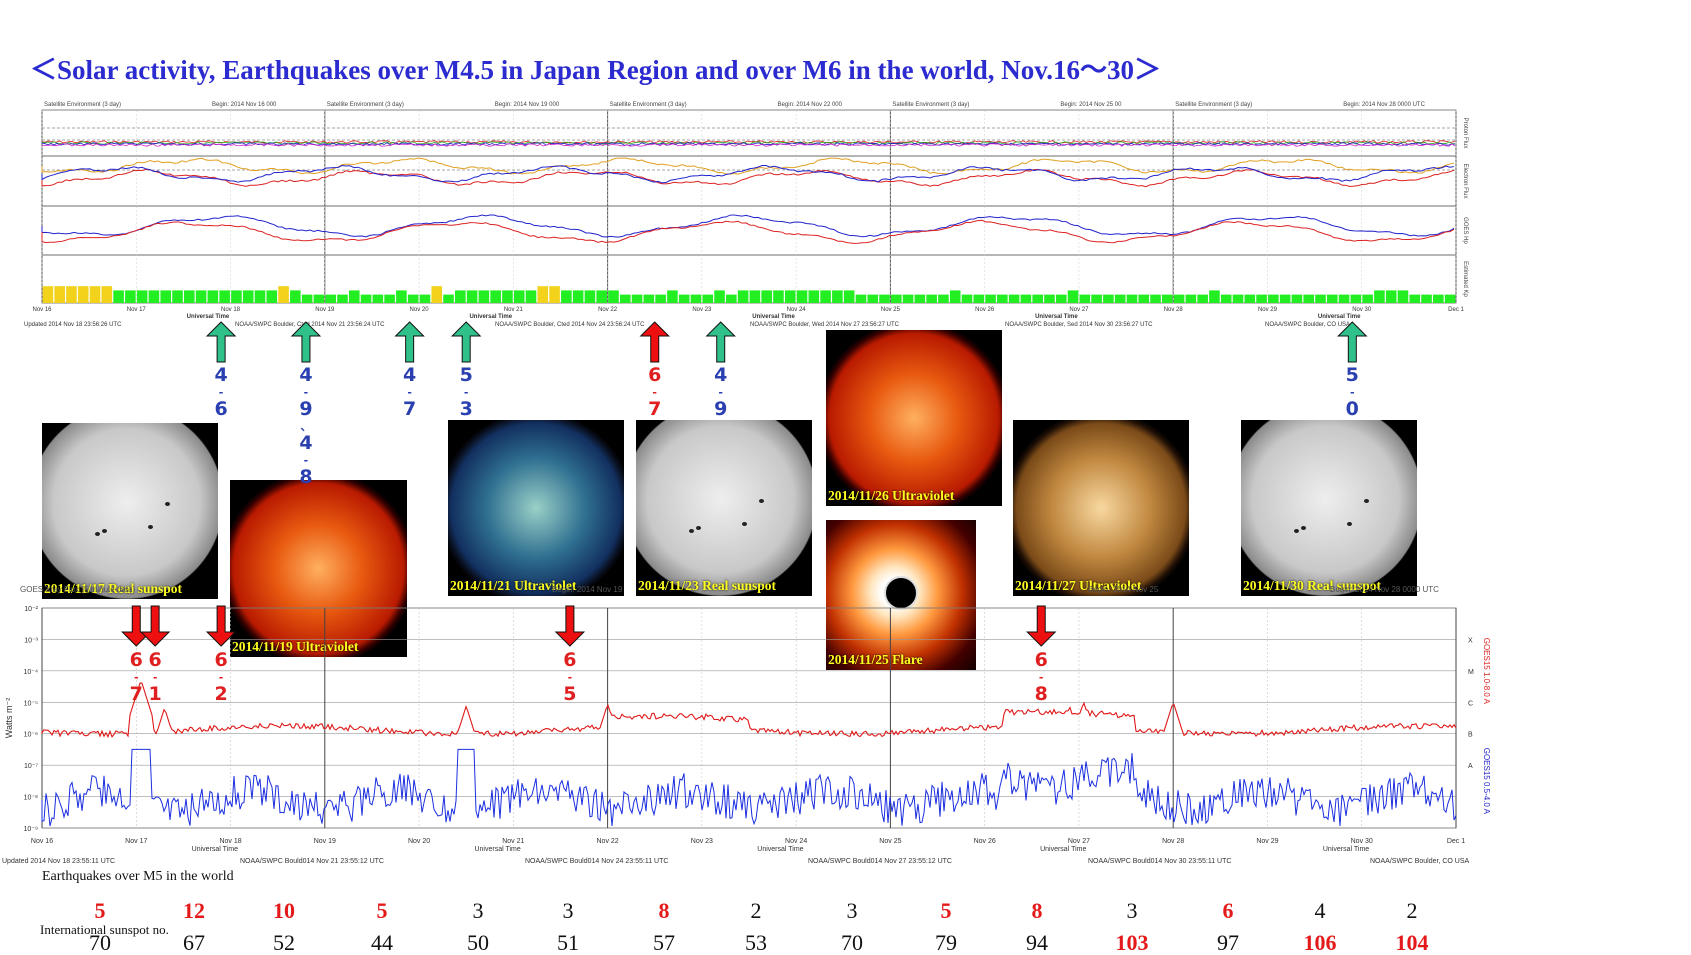 This screenshot has width=1691, height=955. I want to click on x-axis-title: Universal Time, so click(1339, 317).